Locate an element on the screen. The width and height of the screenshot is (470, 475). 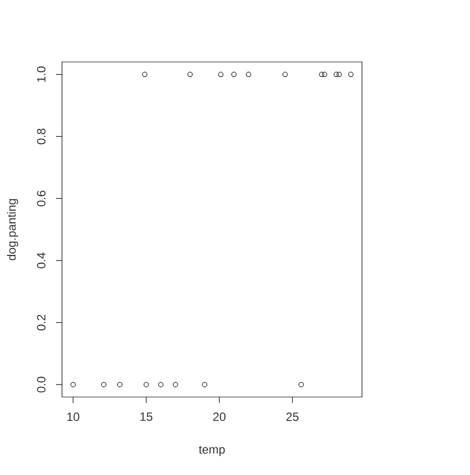
x-tick-label: 15 is located at coordinates (146, 416).